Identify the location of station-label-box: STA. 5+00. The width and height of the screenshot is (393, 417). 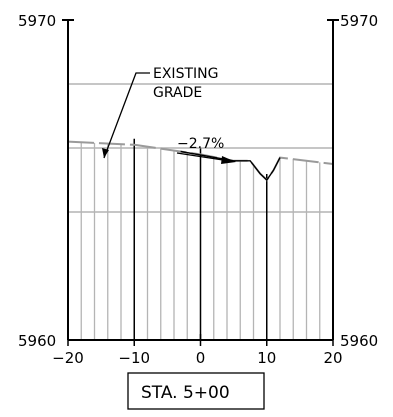
(196, 391).